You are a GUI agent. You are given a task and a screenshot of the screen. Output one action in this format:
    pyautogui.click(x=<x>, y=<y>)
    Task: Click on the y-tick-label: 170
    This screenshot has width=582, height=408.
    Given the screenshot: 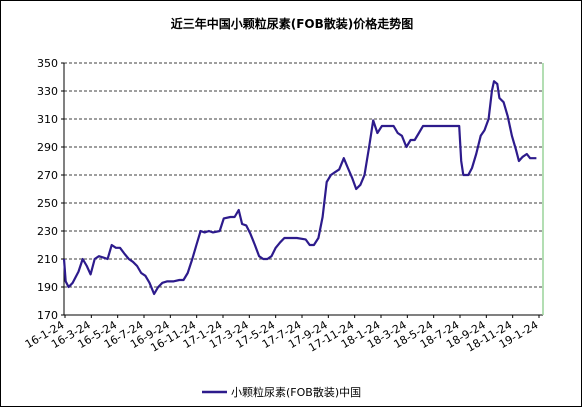 What is the action you would take?
    pyautogui.click(x=47, y=315)
    